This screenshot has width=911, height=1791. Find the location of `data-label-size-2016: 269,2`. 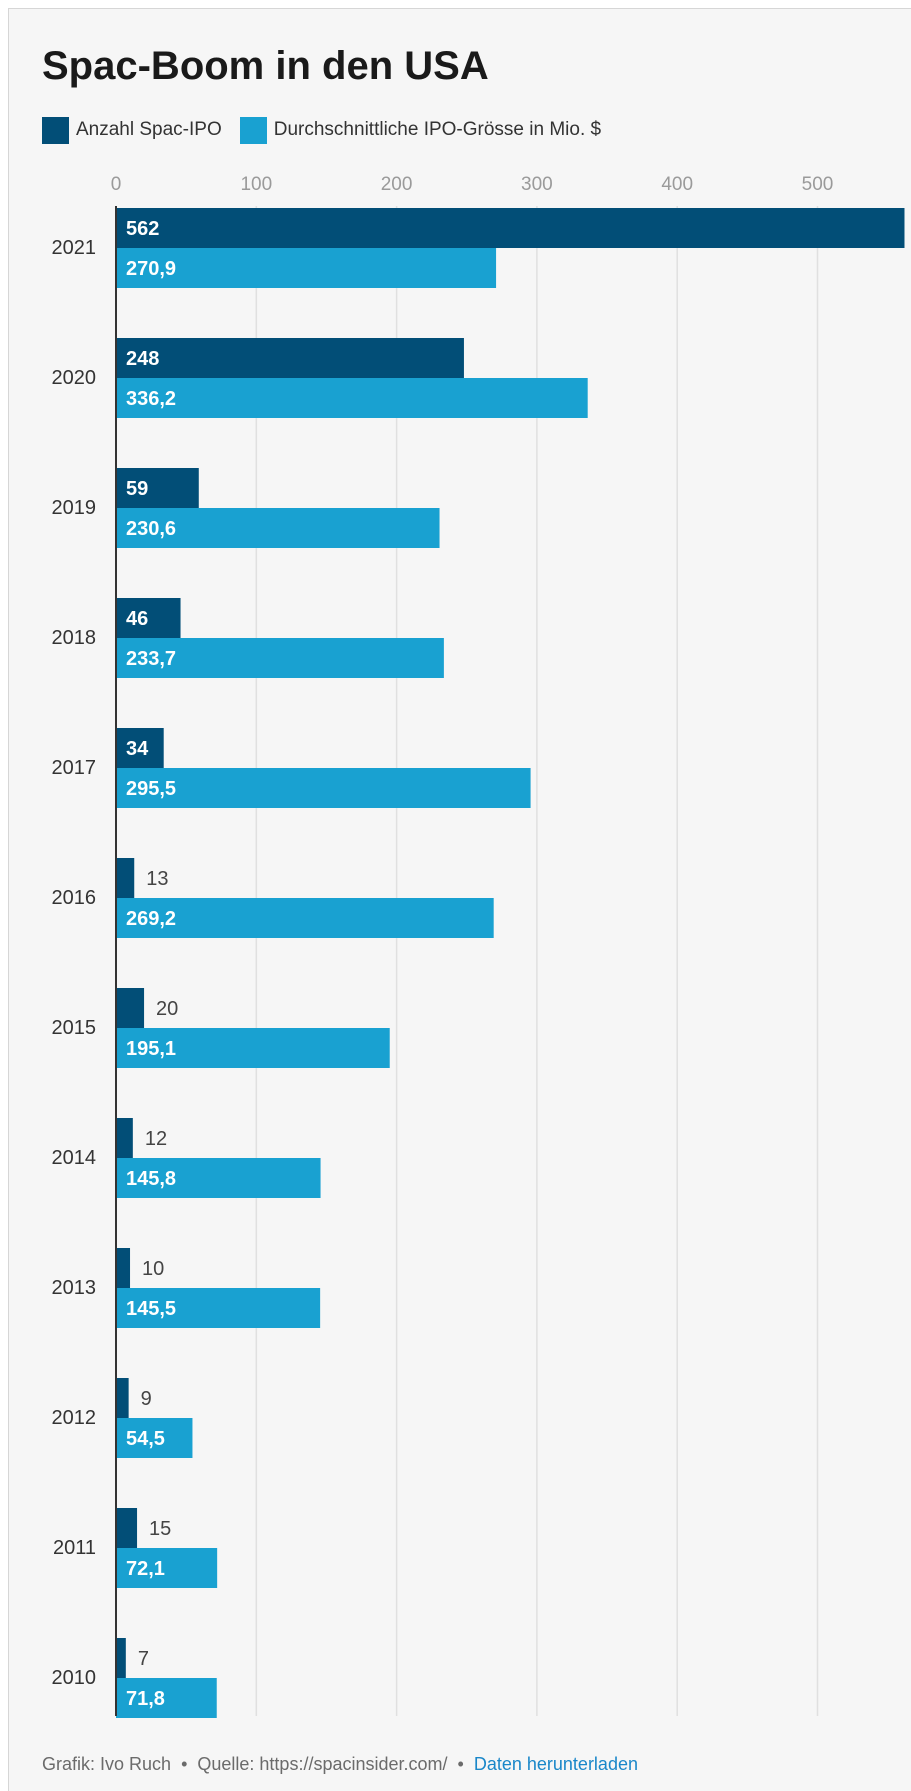

data-label-size-2016: 269,2 is located at coordinates (151, 919).